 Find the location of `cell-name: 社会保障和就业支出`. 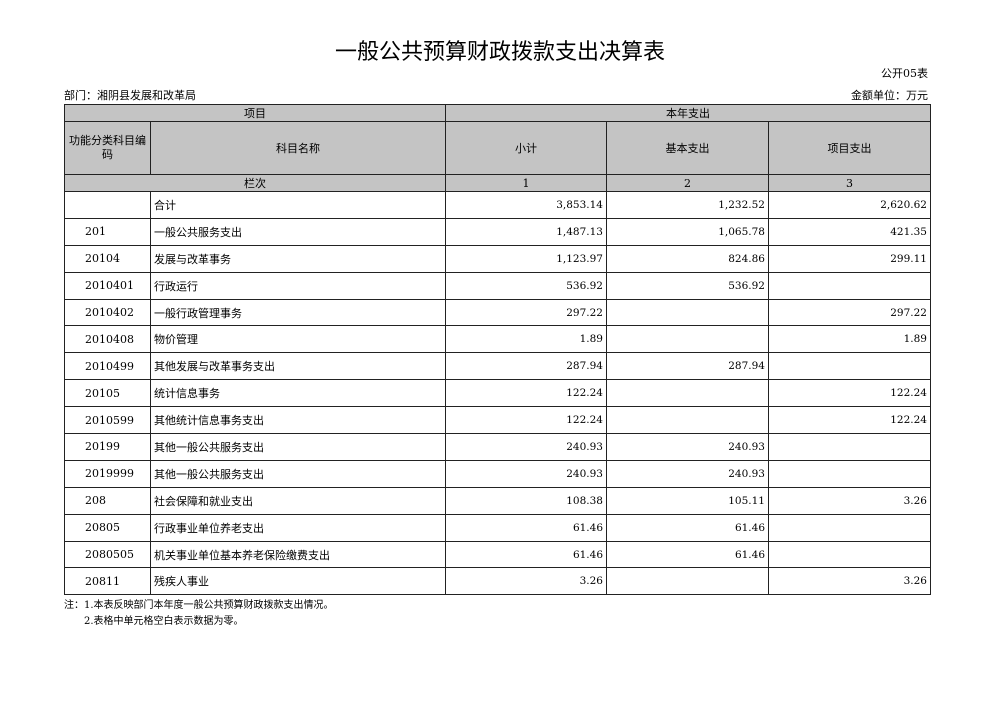

cell-name: 社会保障和就业支出 is located at coordinates (298, 500).